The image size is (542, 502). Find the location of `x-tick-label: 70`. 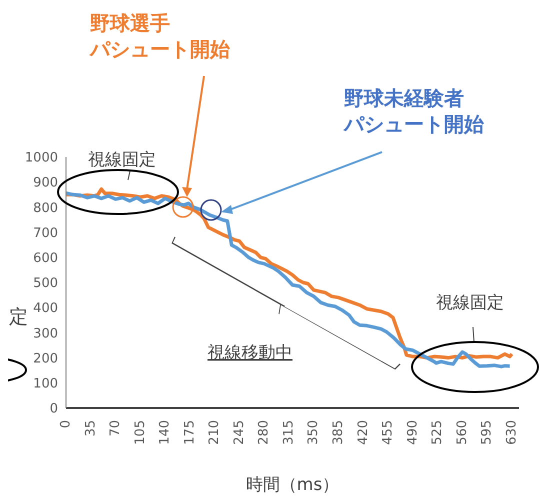

x-tick-label: 70 is located at coordinates (116, 428).